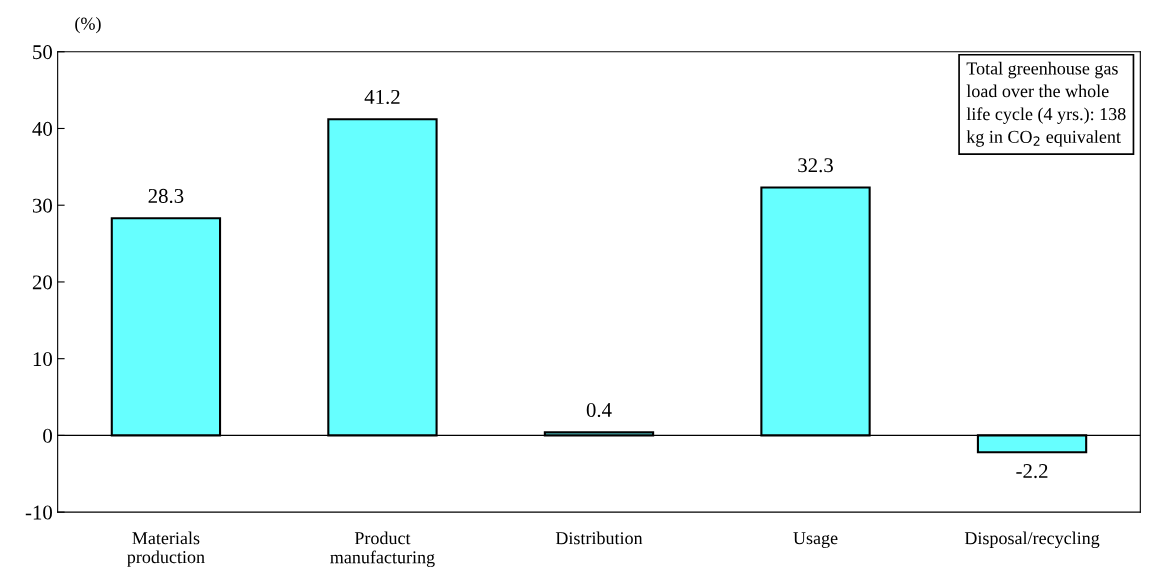 The height and width of the screenshot is (588, 1153). Describe the element at coordinates (47, 435) in the screenshot. I see `y-tick-label: 0` at that location.